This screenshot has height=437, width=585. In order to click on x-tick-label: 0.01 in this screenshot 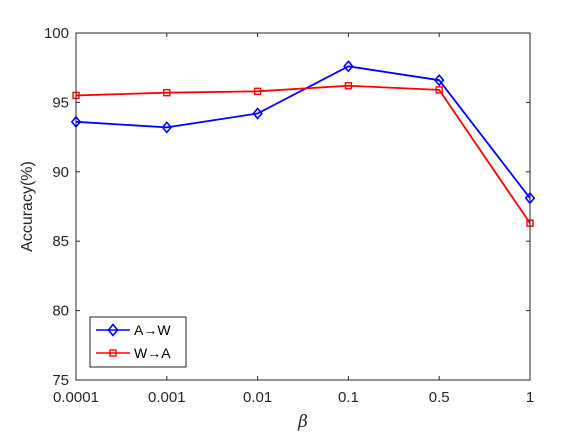, I will do `click(257, 397)`.